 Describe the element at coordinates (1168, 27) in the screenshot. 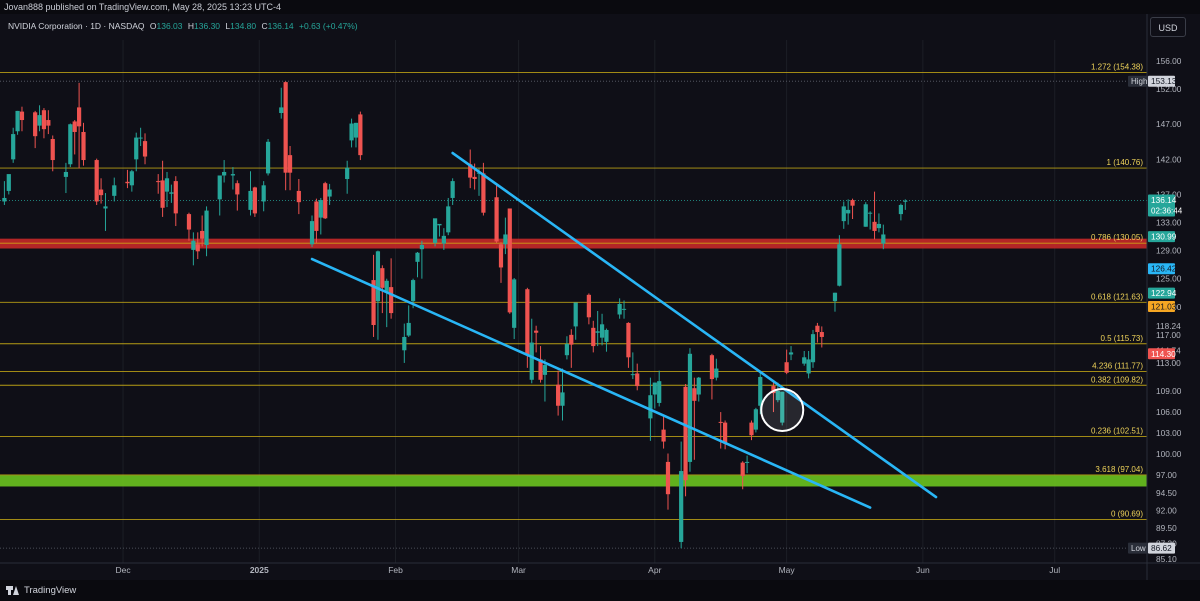

I see `currency-button: USD` at that location.